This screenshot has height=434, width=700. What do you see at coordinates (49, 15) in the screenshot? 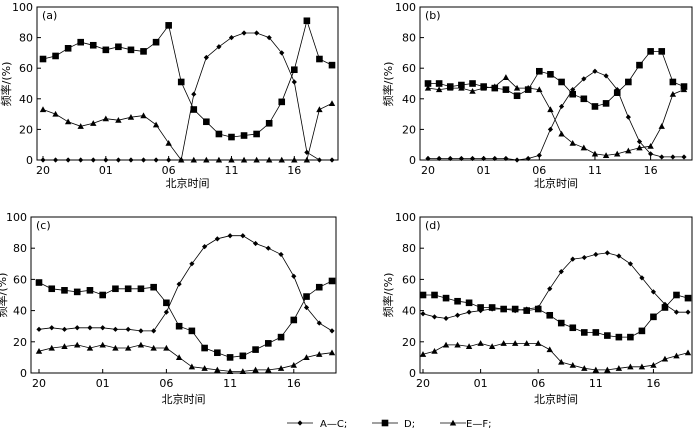
I see `panel-label: (a)` at bounding box center [49, 15].